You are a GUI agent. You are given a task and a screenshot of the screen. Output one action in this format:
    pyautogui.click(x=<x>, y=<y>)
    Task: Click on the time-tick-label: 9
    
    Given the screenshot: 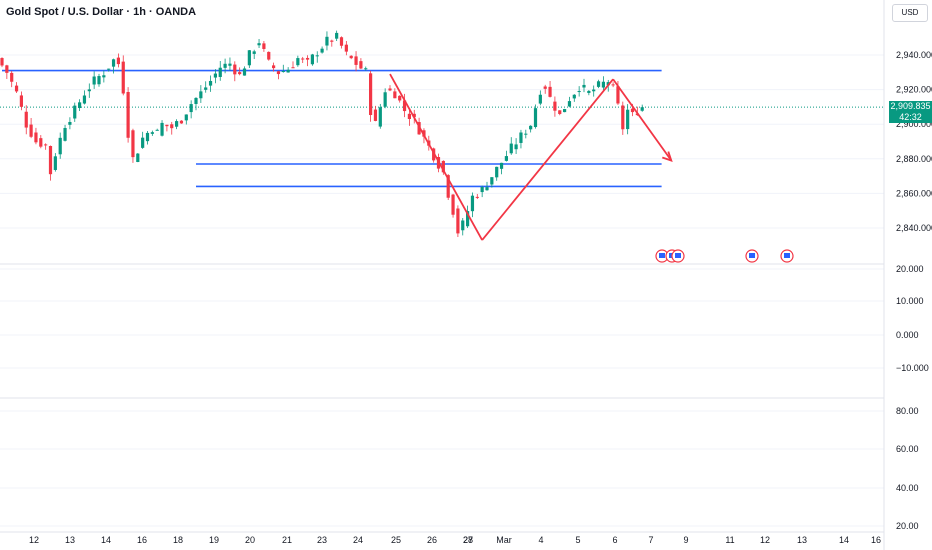 What is the action you would take?
    pyautogui.click(x=685, y=540)
    